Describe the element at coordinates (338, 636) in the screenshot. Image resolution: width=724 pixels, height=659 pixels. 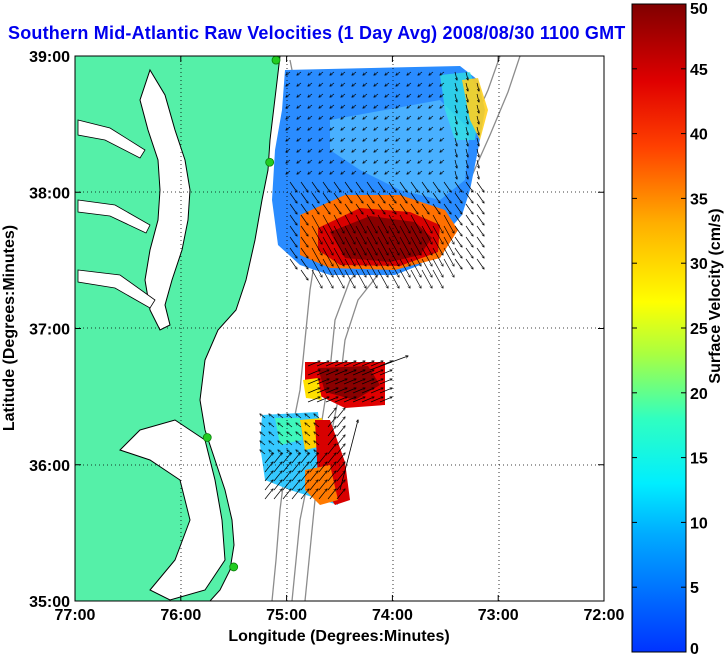
I see `x-axis-label: Longitude (Degrees:Minutes)` at that location.